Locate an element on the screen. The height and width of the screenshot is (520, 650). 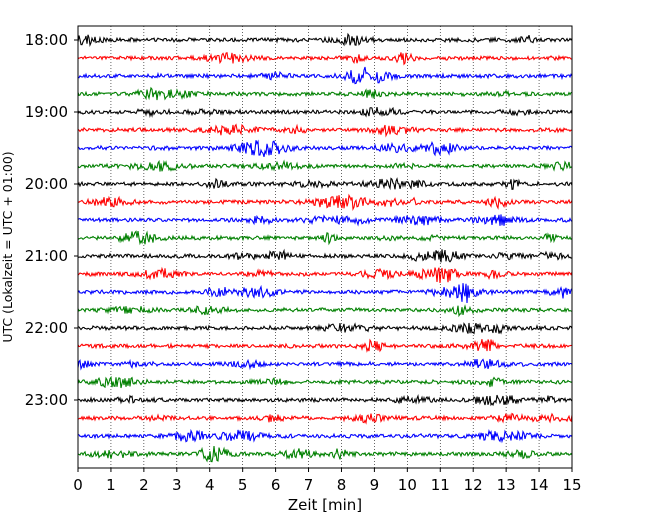
x-tick-label: 10 is located at coordinates (407, 485).